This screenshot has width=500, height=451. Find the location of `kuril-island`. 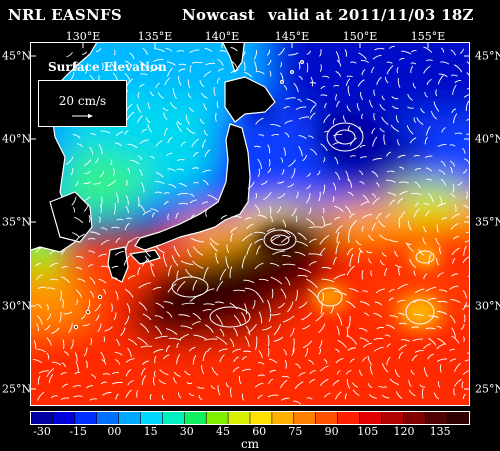

kuril-island is located at coordinates (292, 72).